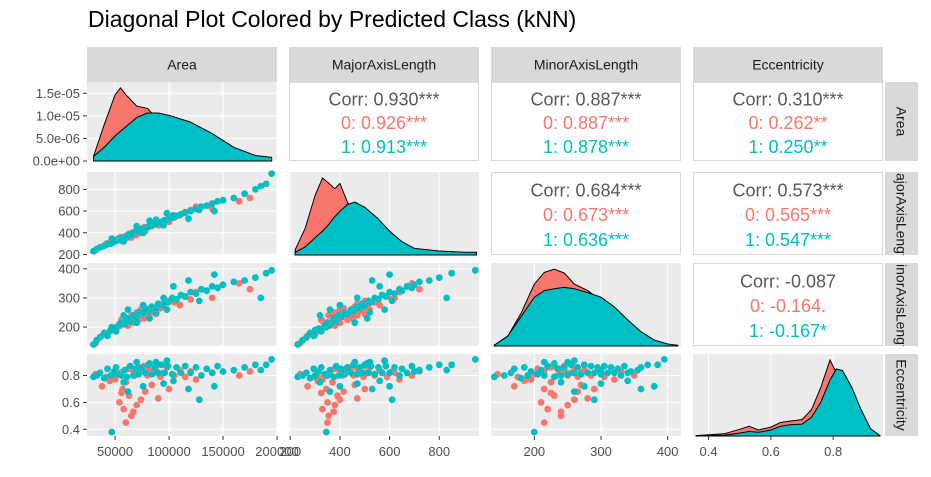 This screenshot has height=477, width=931. What do you see at coordinates (788, 306) in the screenshot?
I see `corr-class0: 0: -0.164.` at bounding box center [788, 306].